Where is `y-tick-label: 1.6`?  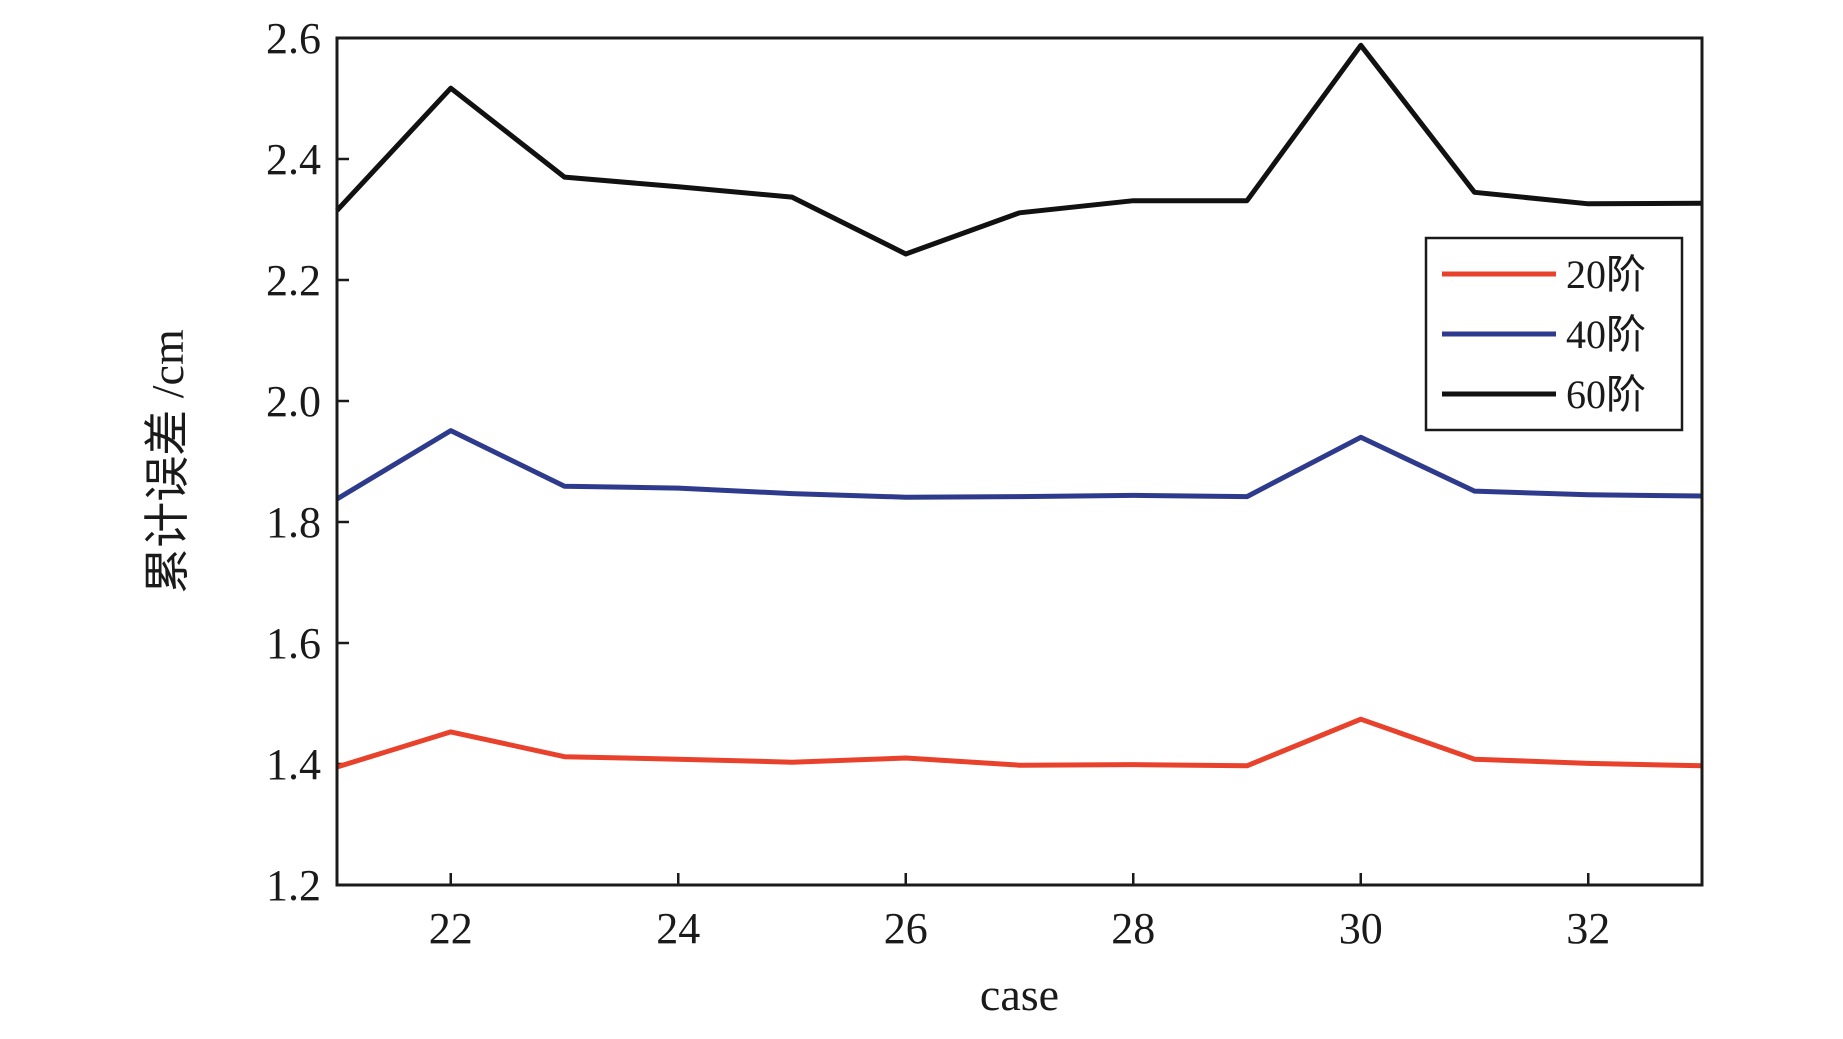 y-tick-label: 1.6 is located at coordinates (293, 643).